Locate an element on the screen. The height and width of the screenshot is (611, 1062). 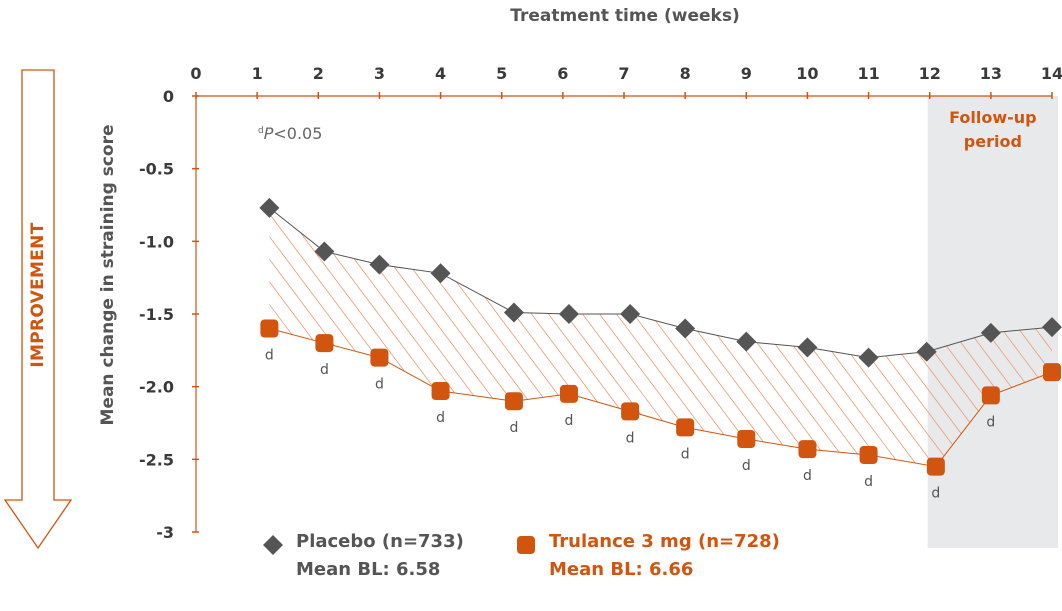
y-tick-label: -1.5 is located at coordinates (156, 314).